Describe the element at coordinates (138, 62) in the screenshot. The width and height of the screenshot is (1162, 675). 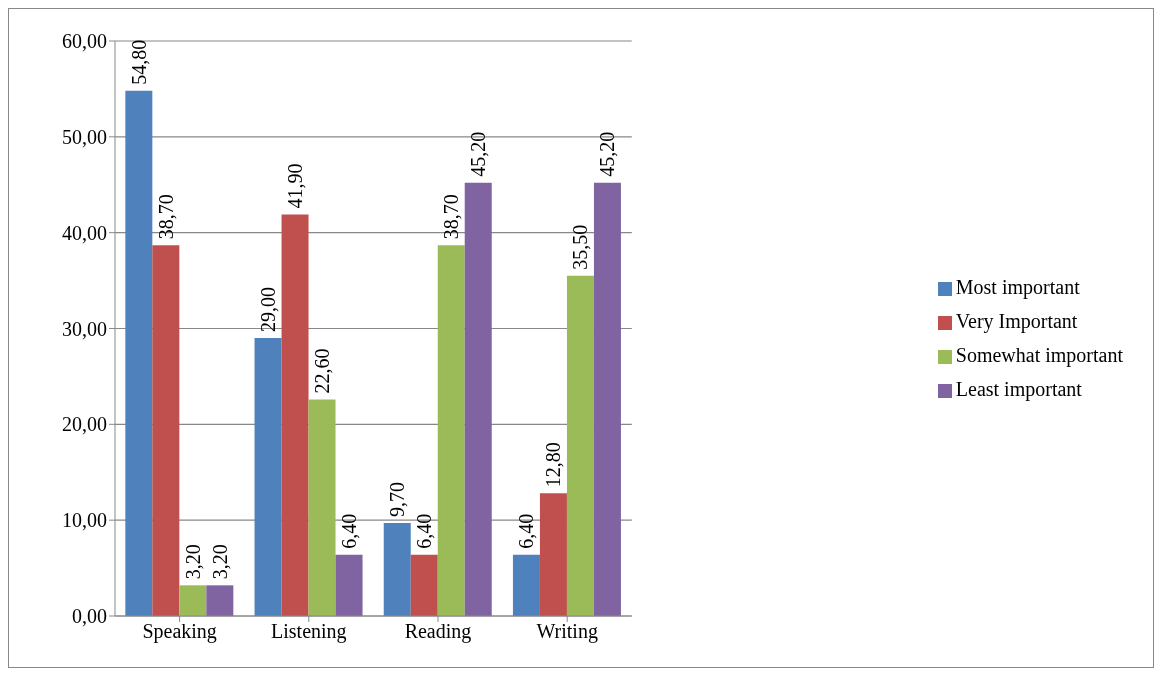
I see `data-label: 54,80` at that location.